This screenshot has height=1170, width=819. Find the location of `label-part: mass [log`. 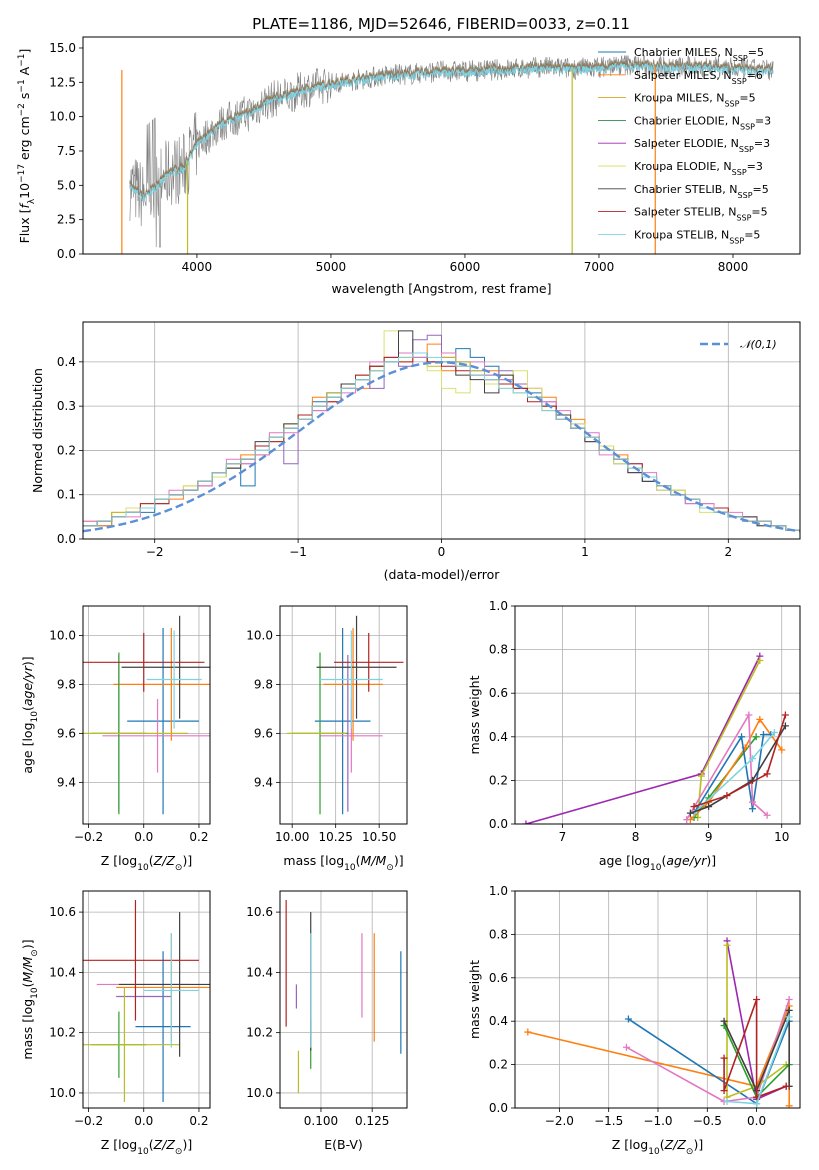

label-part: mass [log is located at coordinates (27, 1029).